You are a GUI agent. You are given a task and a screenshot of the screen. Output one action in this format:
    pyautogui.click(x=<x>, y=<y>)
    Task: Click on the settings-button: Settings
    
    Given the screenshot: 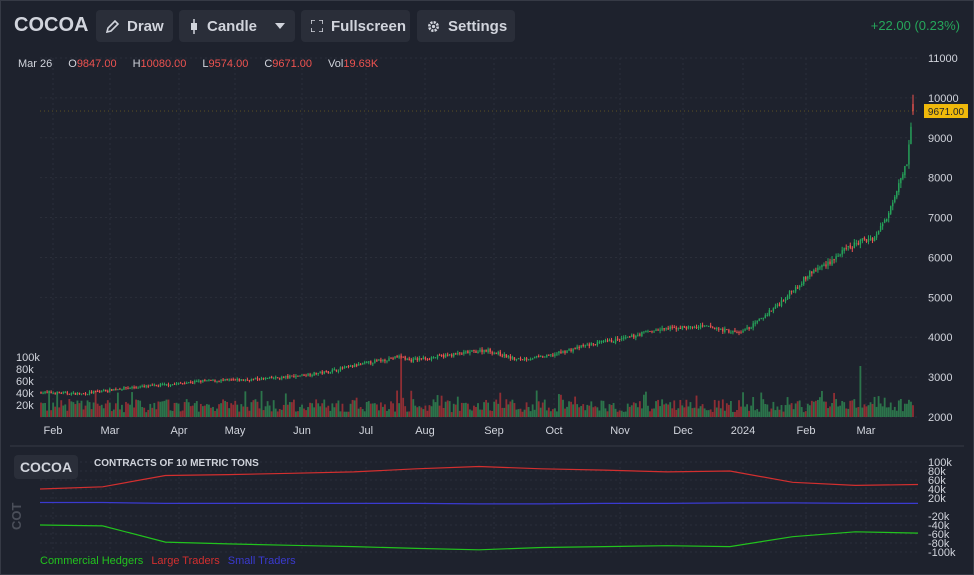 What is the action you would take?
    pyautogui.click(x=466, y=26)
    